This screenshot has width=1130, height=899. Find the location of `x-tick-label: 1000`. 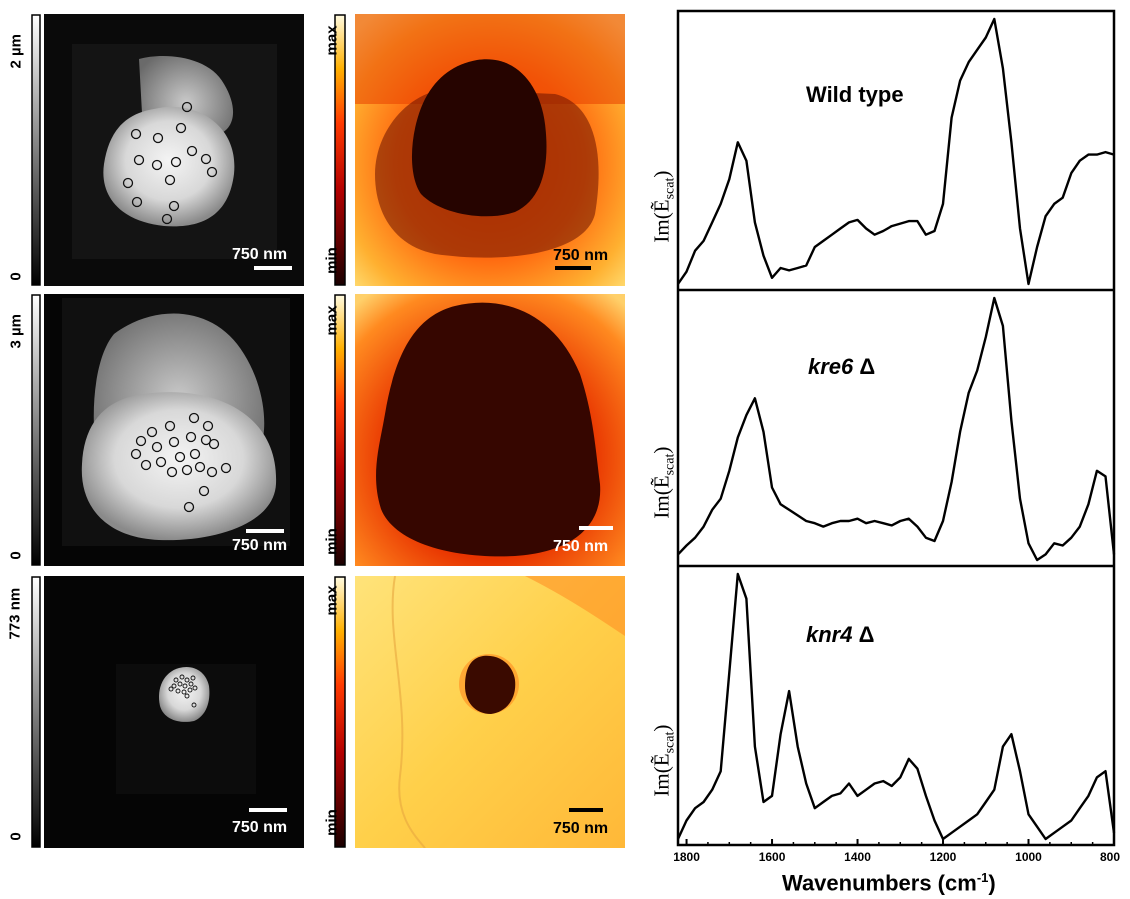

x-tick-label: 1000 is located at coordinates (1028, 857).